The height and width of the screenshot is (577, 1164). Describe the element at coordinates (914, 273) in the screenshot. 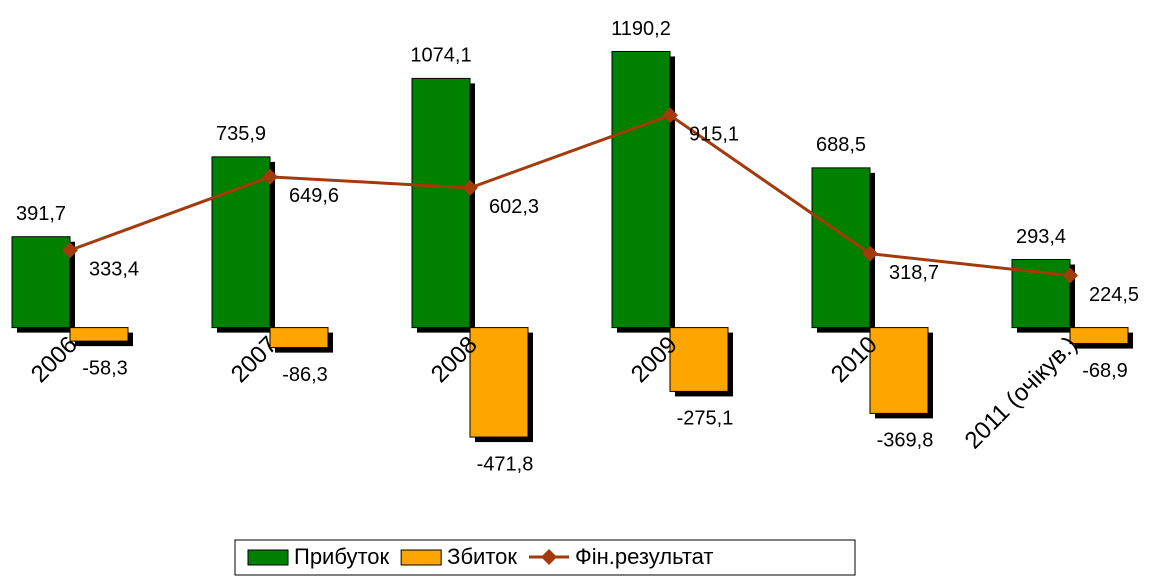

I see `data-label: 318,7` at that location.